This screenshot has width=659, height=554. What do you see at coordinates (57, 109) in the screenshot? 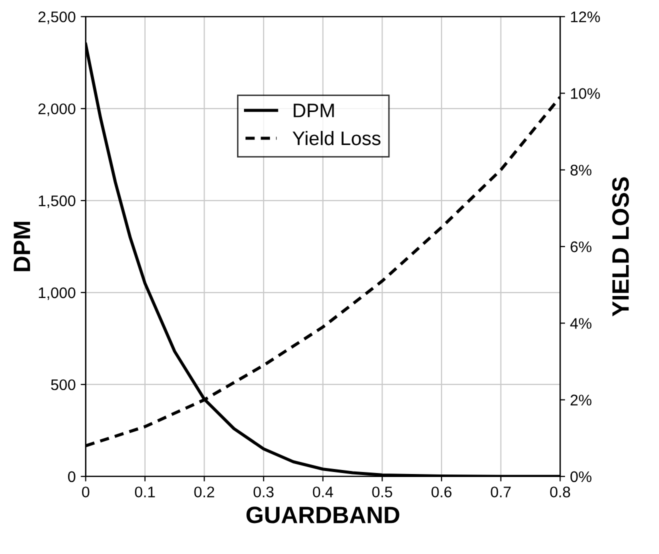
I see `y-tick-label: 2,000` at bounding box center [57, 109].